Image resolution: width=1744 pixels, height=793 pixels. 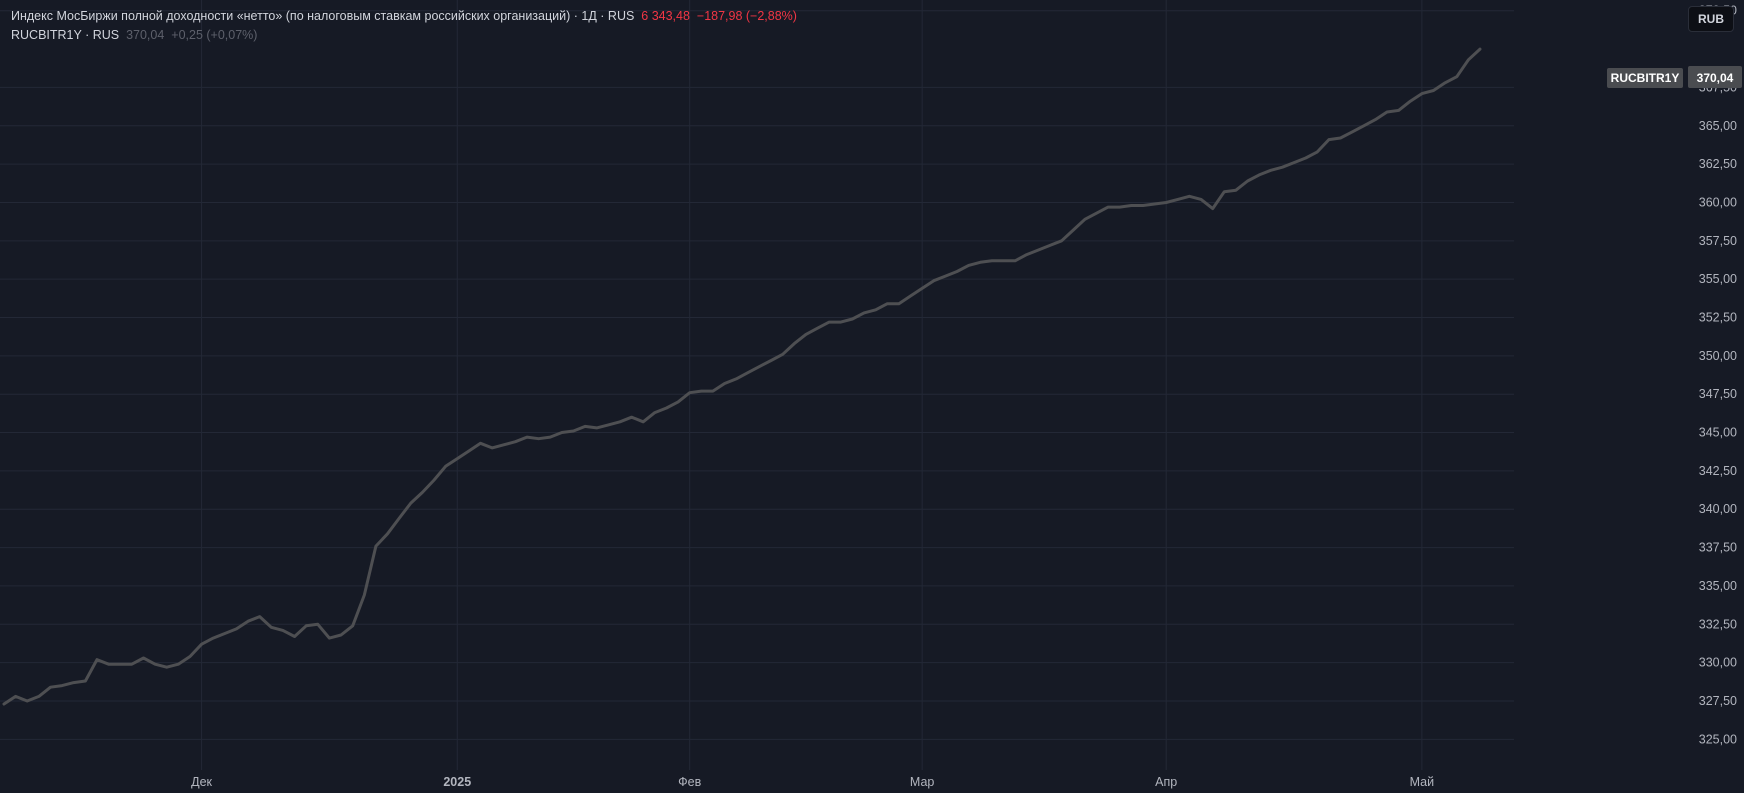 I want to click on currency-button: RUB, so click(x=1711, y=19).